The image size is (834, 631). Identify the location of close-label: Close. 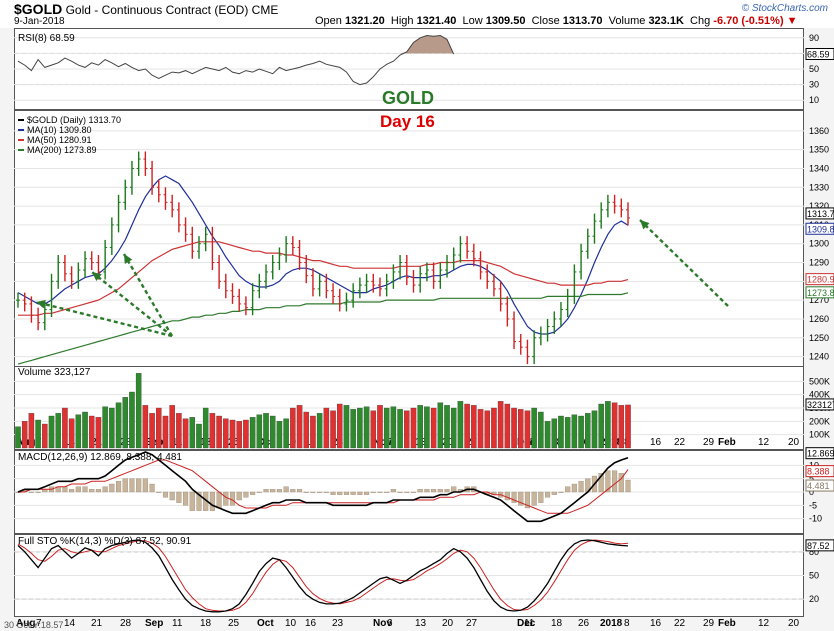
(545, 21).